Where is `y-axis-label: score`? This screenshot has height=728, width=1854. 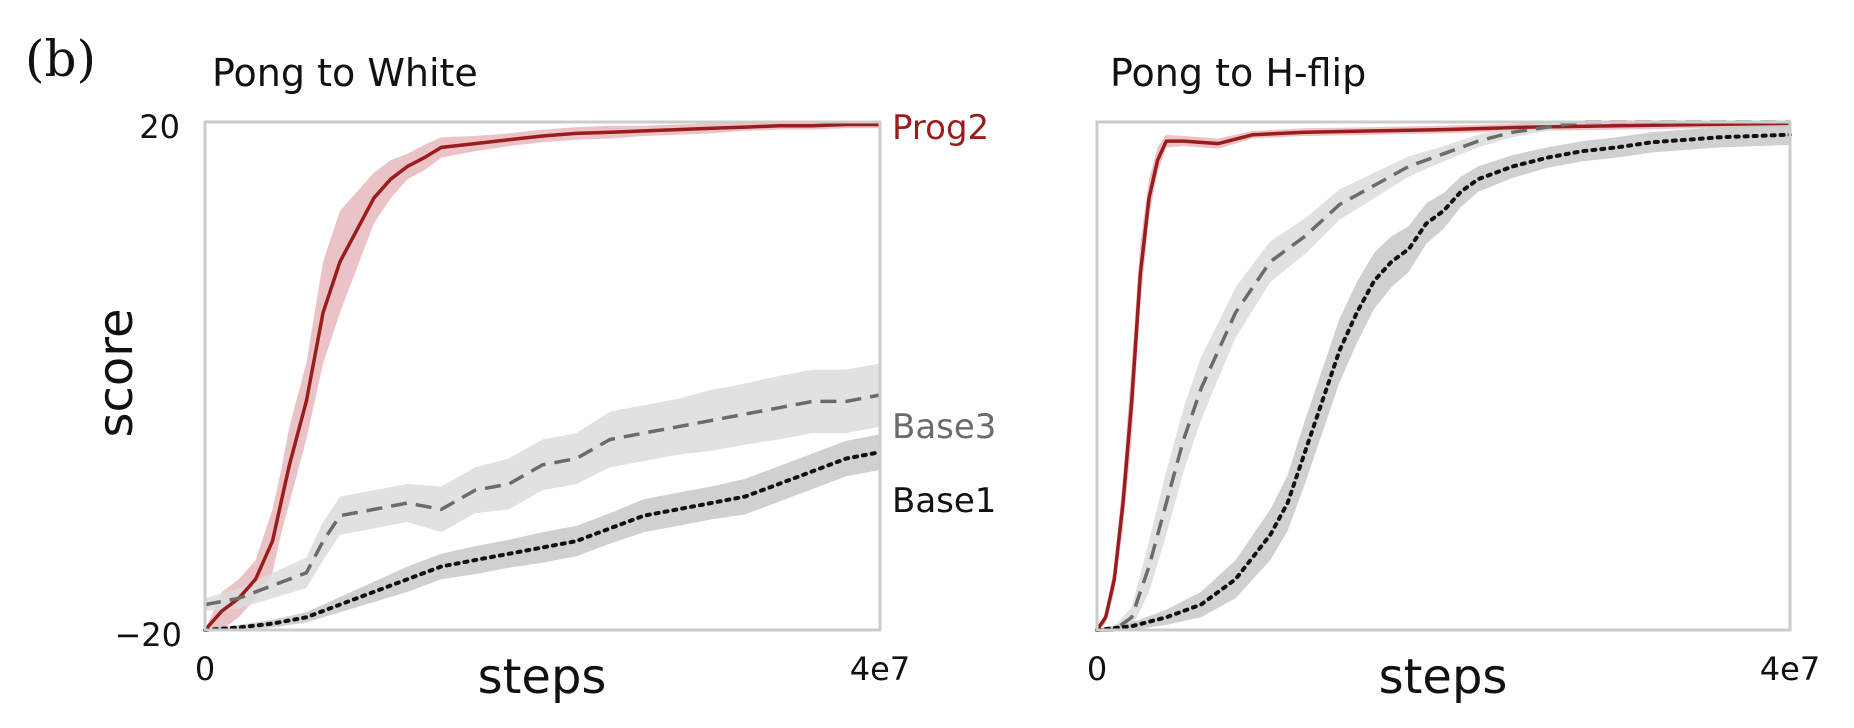 y-axis-label: score is located at coordinates (116, 373).